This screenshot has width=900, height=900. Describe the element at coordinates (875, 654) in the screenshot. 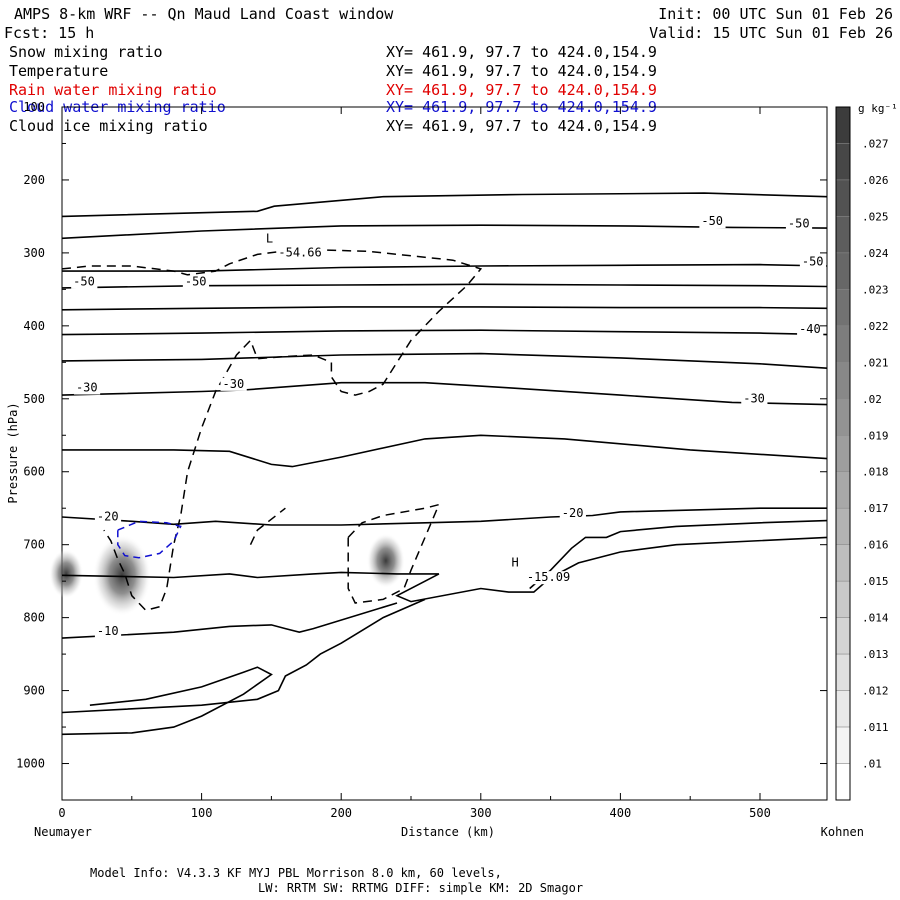

I see `colorbar-tick-label-14: .013` at that location.